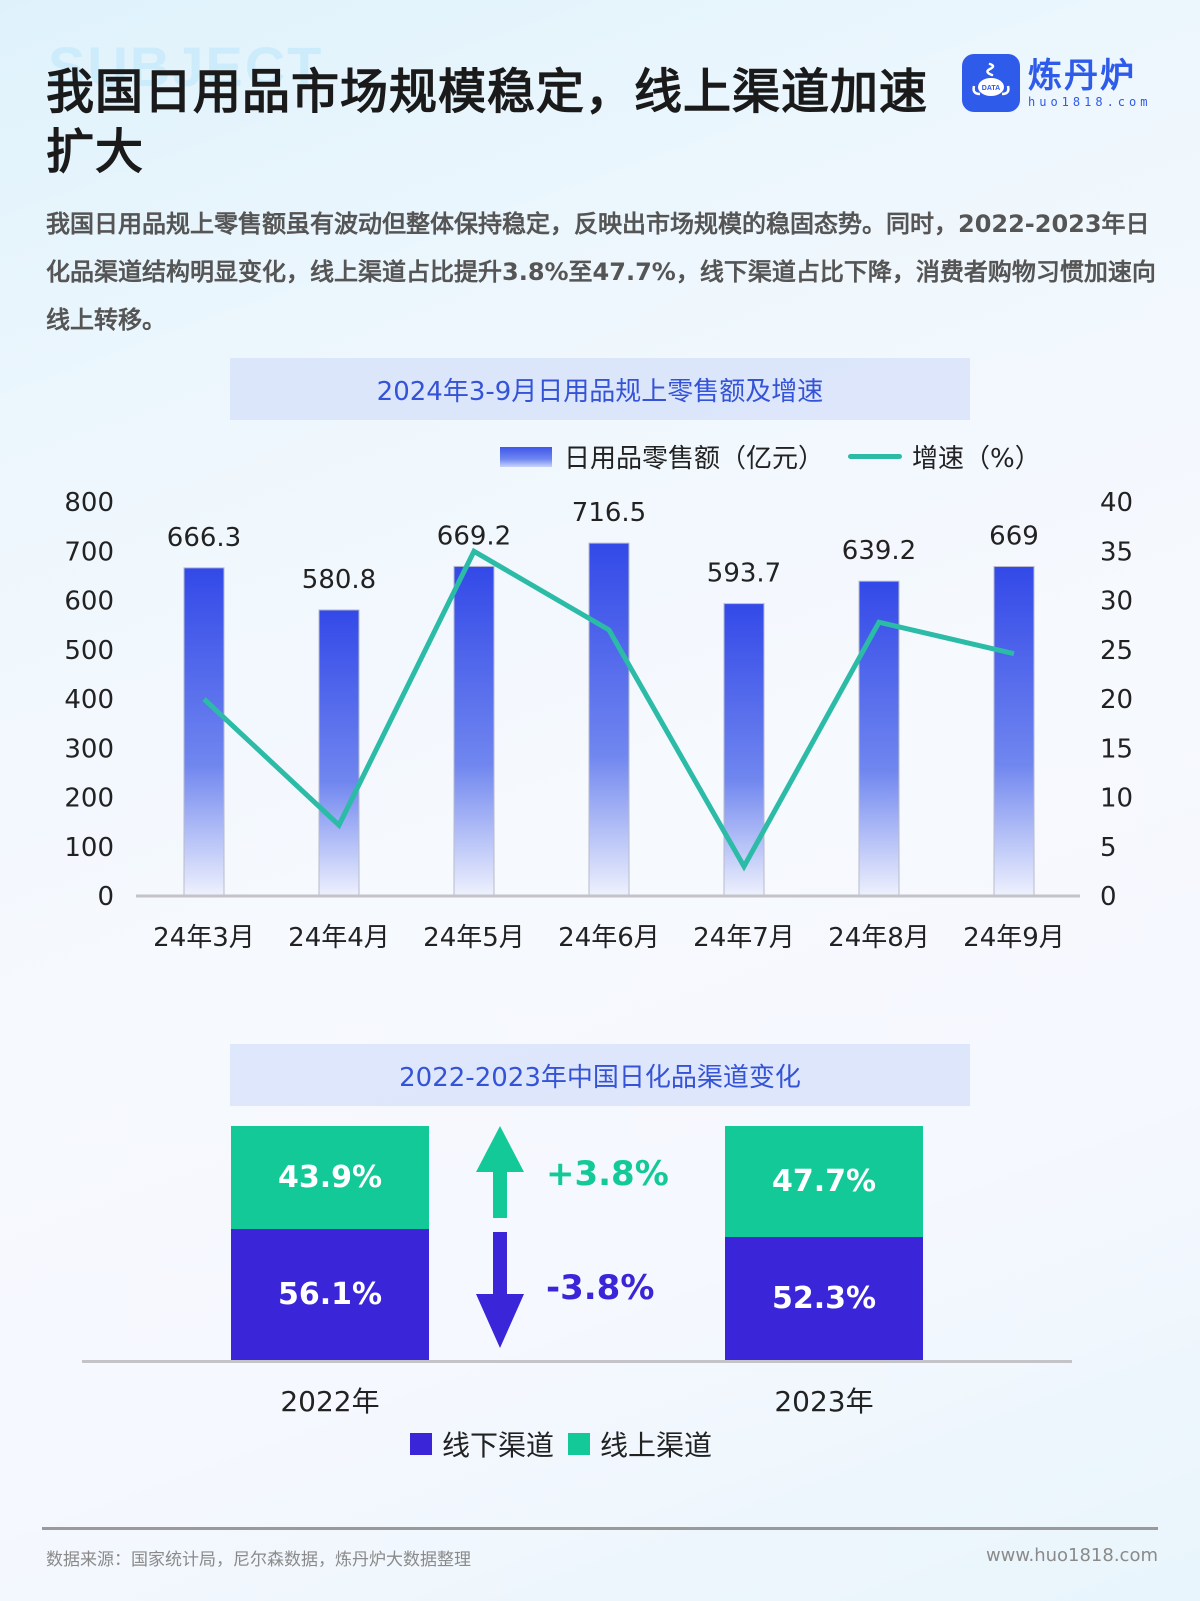 The image size is (1200, 1601). I want to click on y-tick-label: 0, so click(105, 897).